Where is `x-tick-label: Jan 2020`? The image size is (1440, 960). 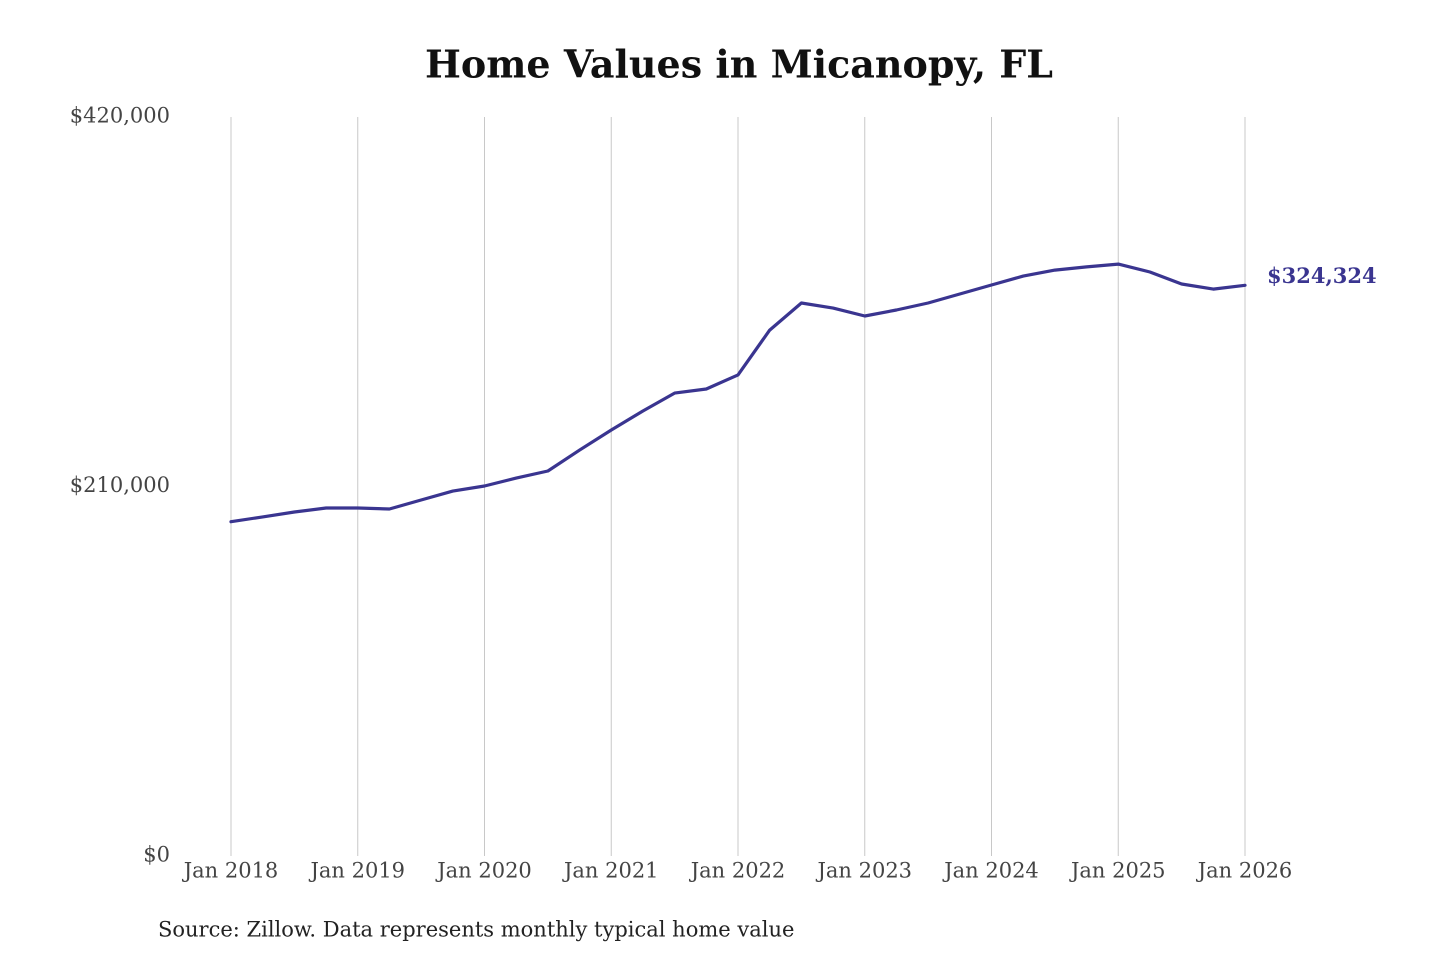 x-tick-label: Jan 2020 is located at coordinates (483, 871).